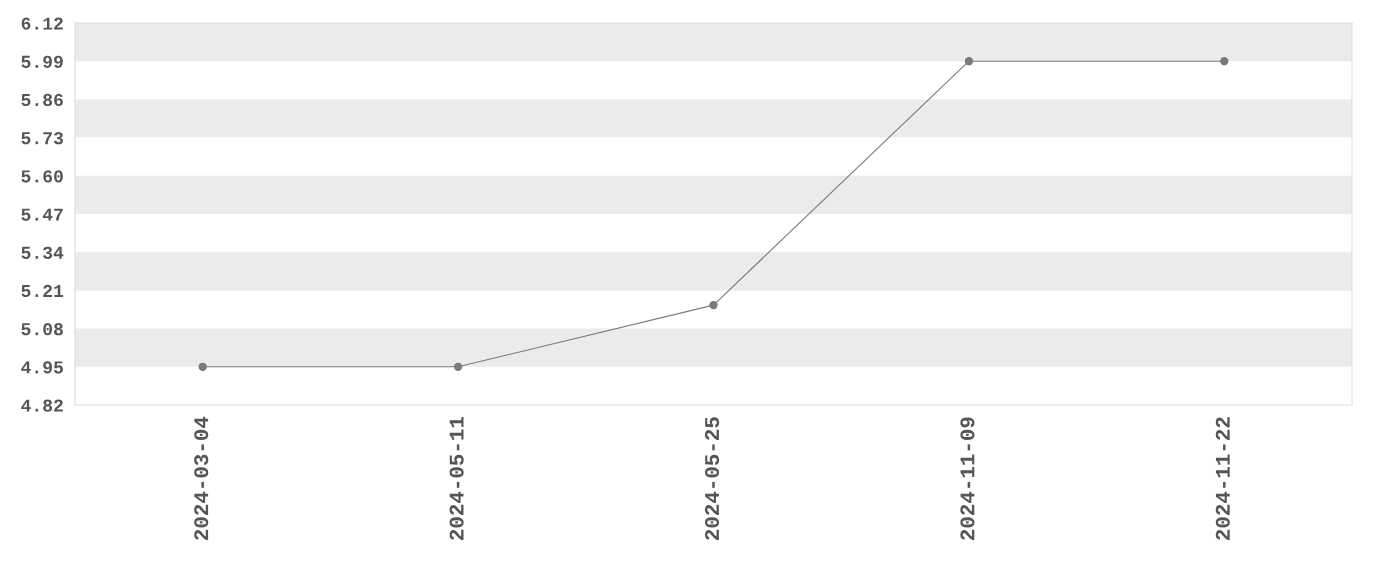 Image resolution: width=1380 pixels, height=580 pixels. I want to click on x-tick-label: 2024-05-11, so click(456, 478).